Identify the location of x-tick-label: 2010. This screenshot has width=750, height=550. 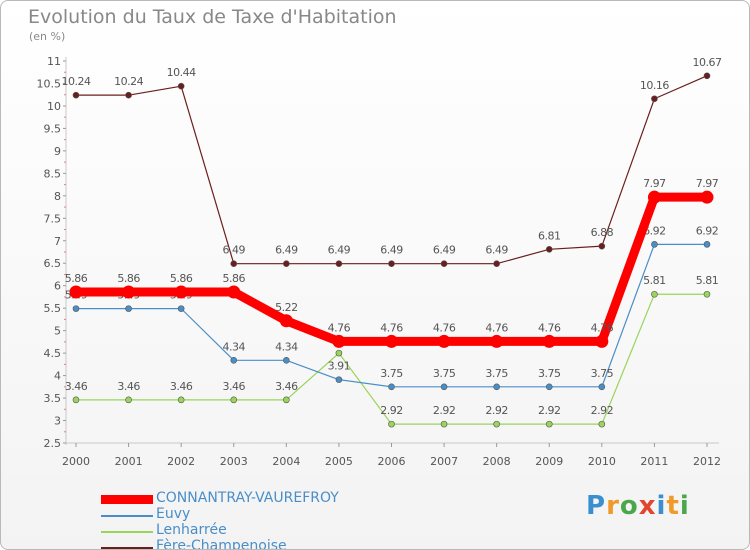
(602, 461).